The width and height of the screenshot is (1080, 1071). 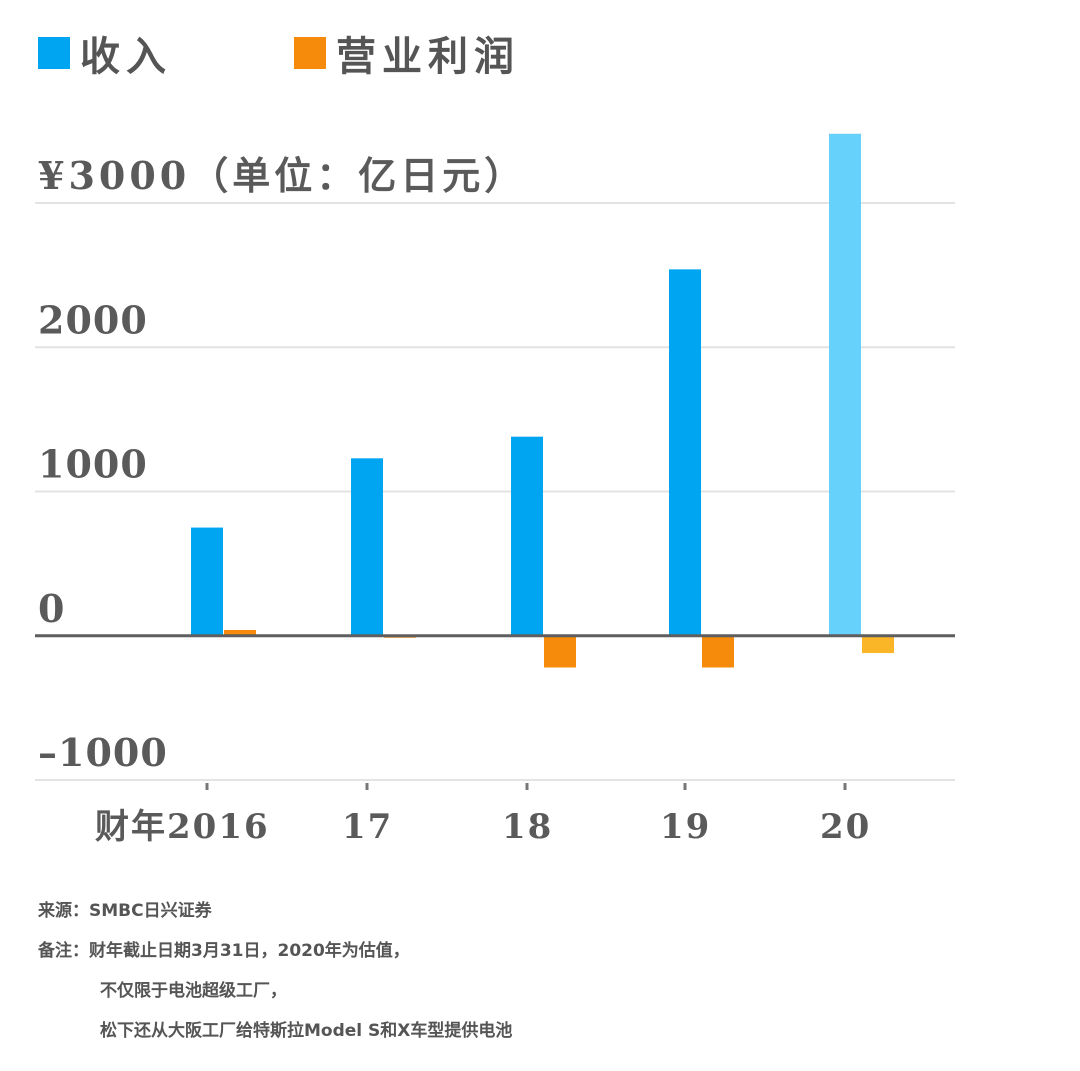 What do you see at coordinates (182, 827) in the screenshot?
I see `x-tick-label-0: 财年2016` at bounding box center [182, 827].